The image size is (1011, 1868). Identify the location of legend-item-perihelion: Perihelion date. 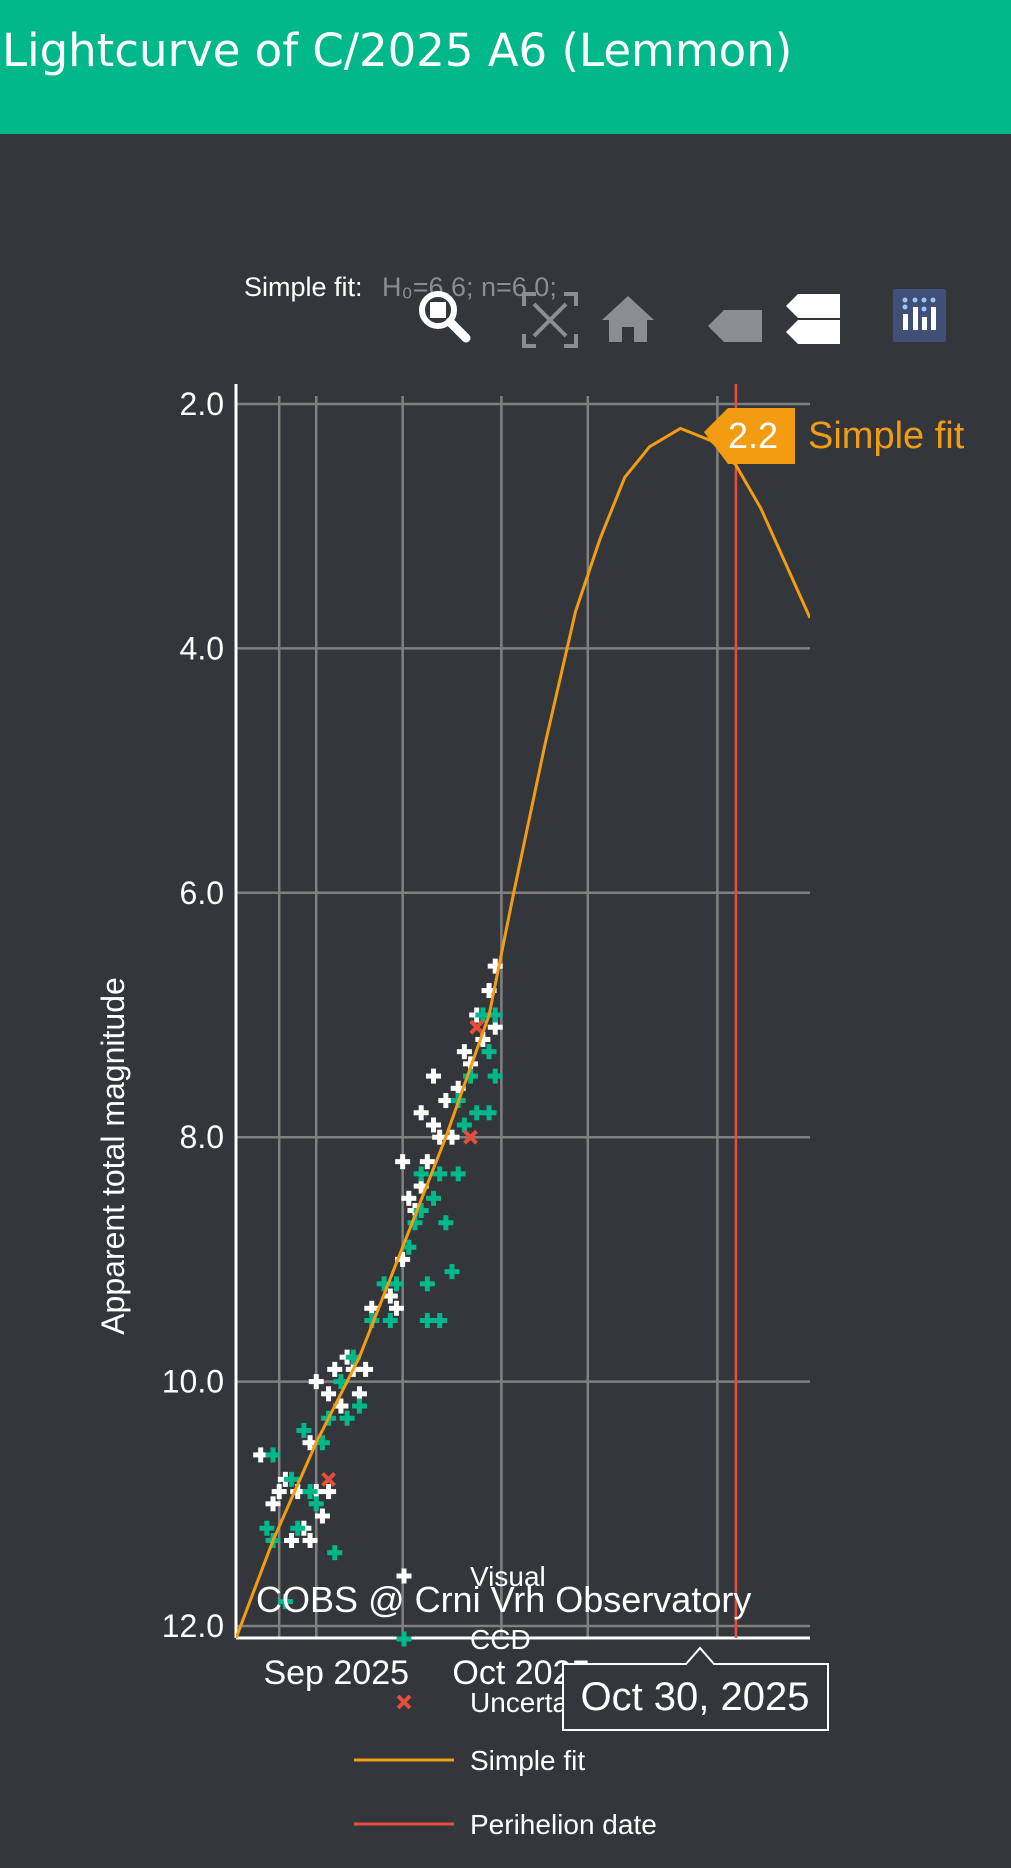
(505, 1824).